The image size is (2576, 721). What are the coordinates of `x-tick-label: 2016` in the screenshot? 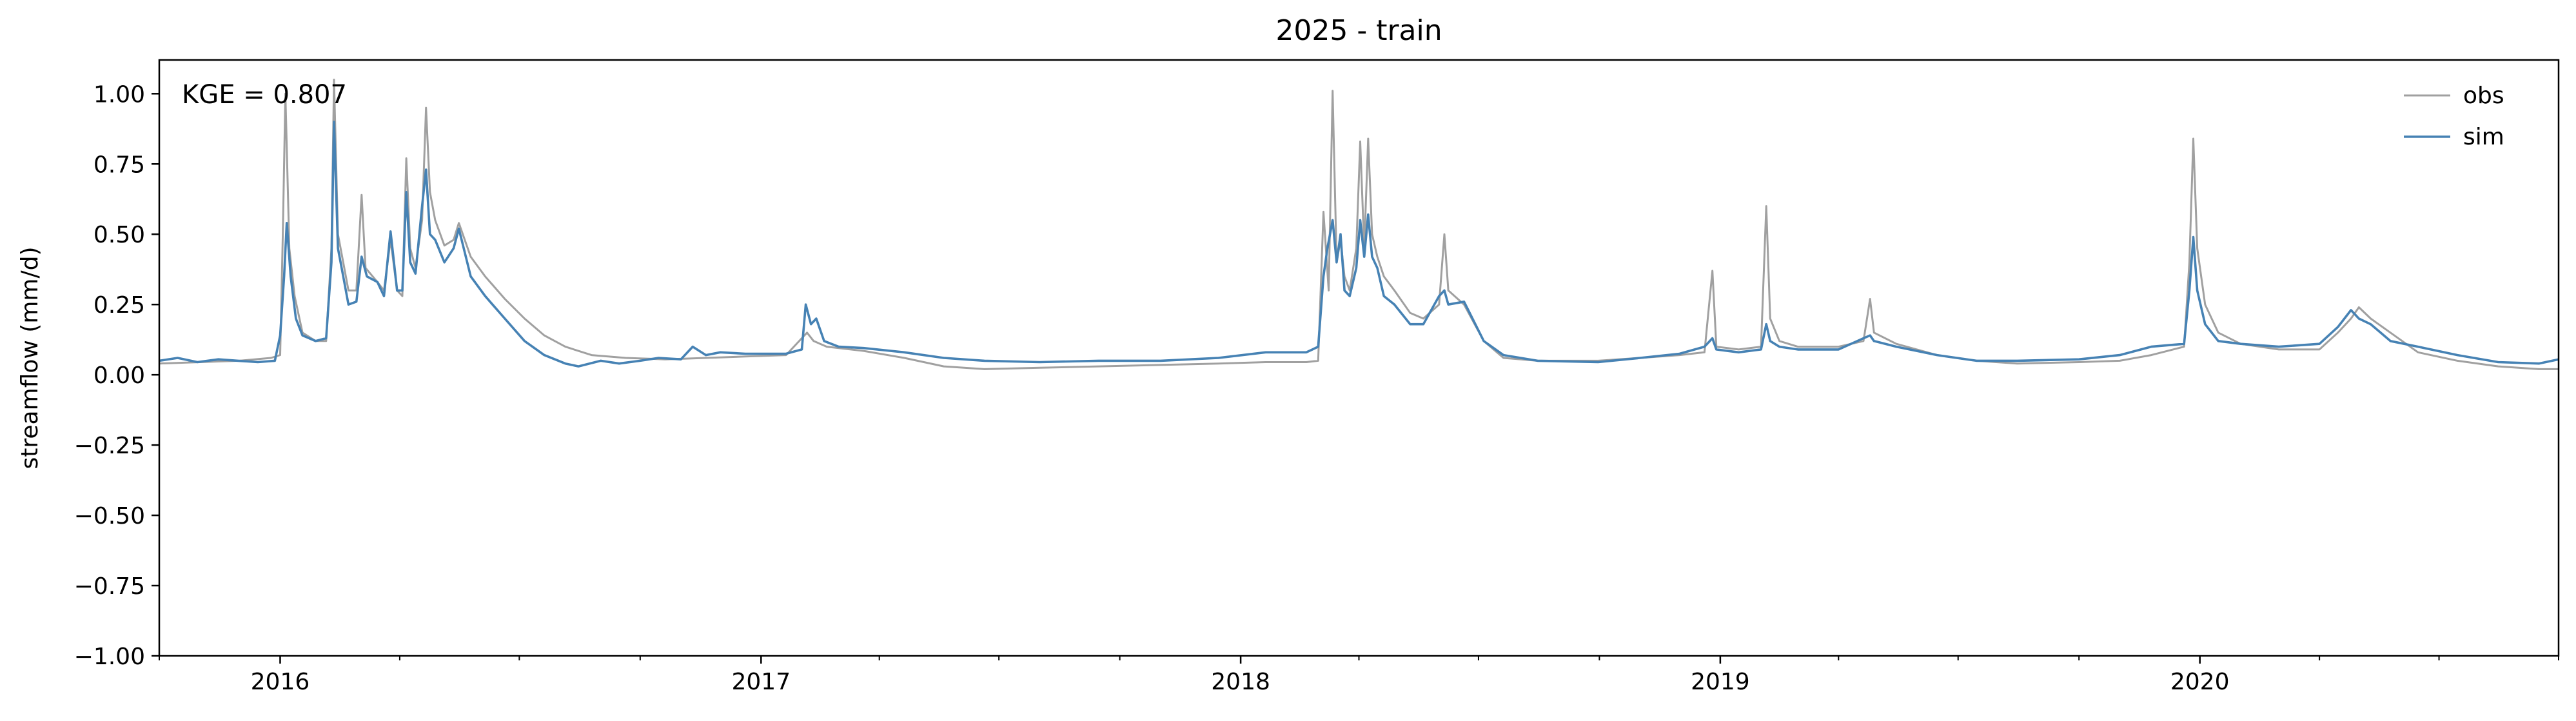 It's located at (280, 682).